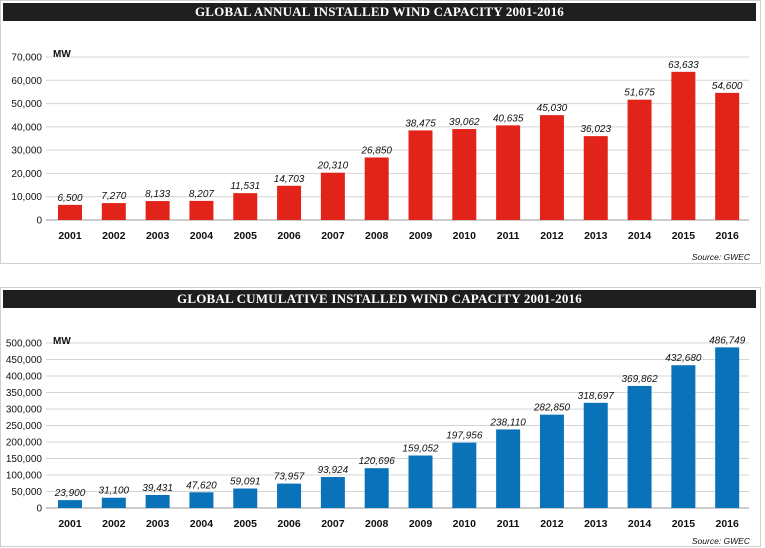 Image resolution: width=765 pixels, height=548 pixels. I want to click on x-tick-label: 2006, so click(289, 524).